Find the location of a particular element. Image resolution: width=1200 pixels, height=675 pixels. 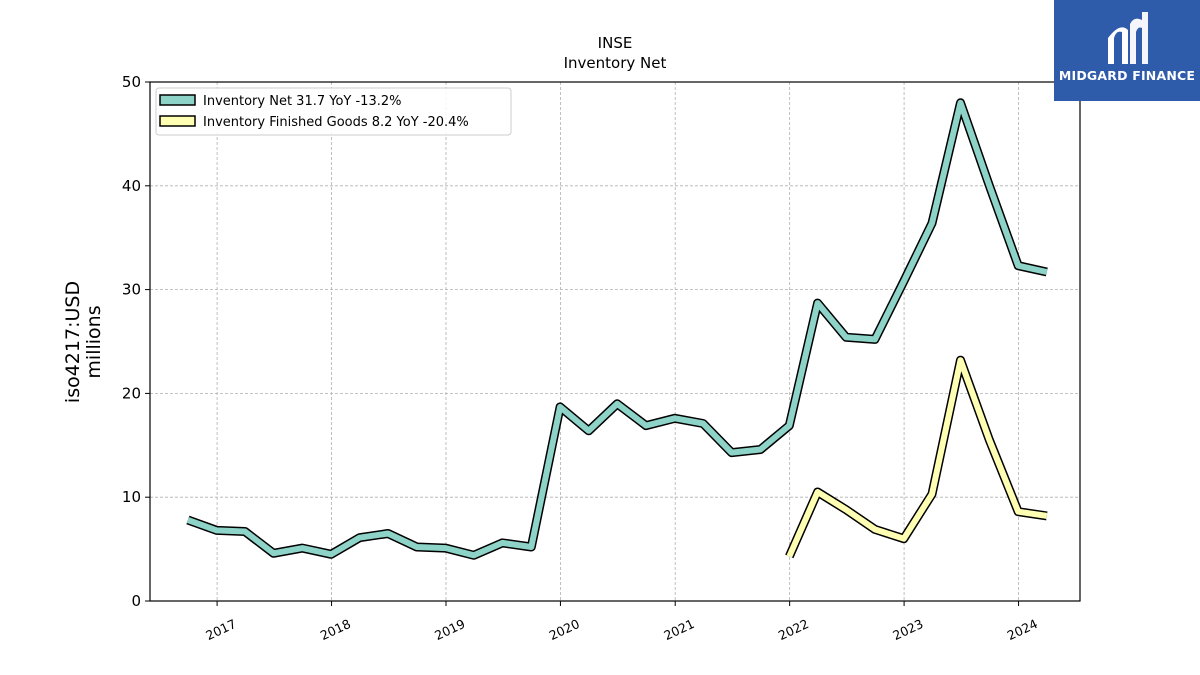

legend-label: Inventory Net 31.7 YoY -13.2% is located at coordinates (302, 101).